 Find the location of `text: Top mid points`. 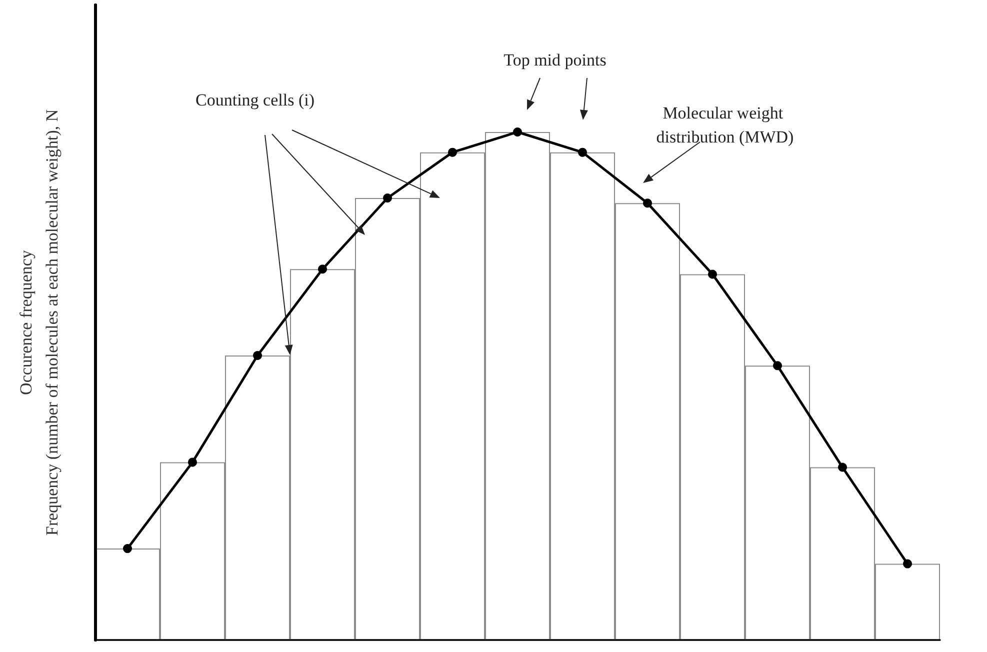

text: Top mid points is located at coordinates (555, 60).